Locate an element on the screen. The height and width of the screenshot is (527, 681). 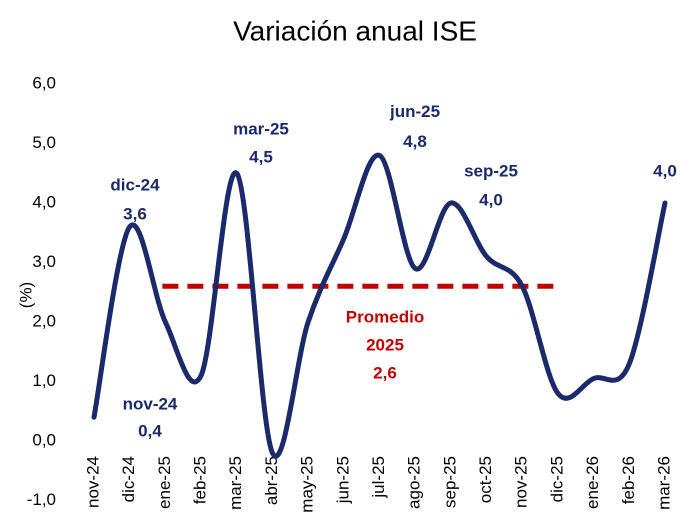
y-tick-label: 1,0 is located at coordinates (44, 380).